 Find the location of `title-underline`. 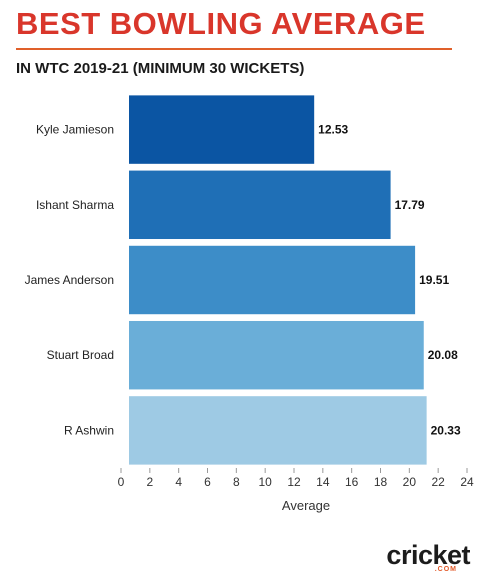

title-underline is located at coordinates (234, 49).